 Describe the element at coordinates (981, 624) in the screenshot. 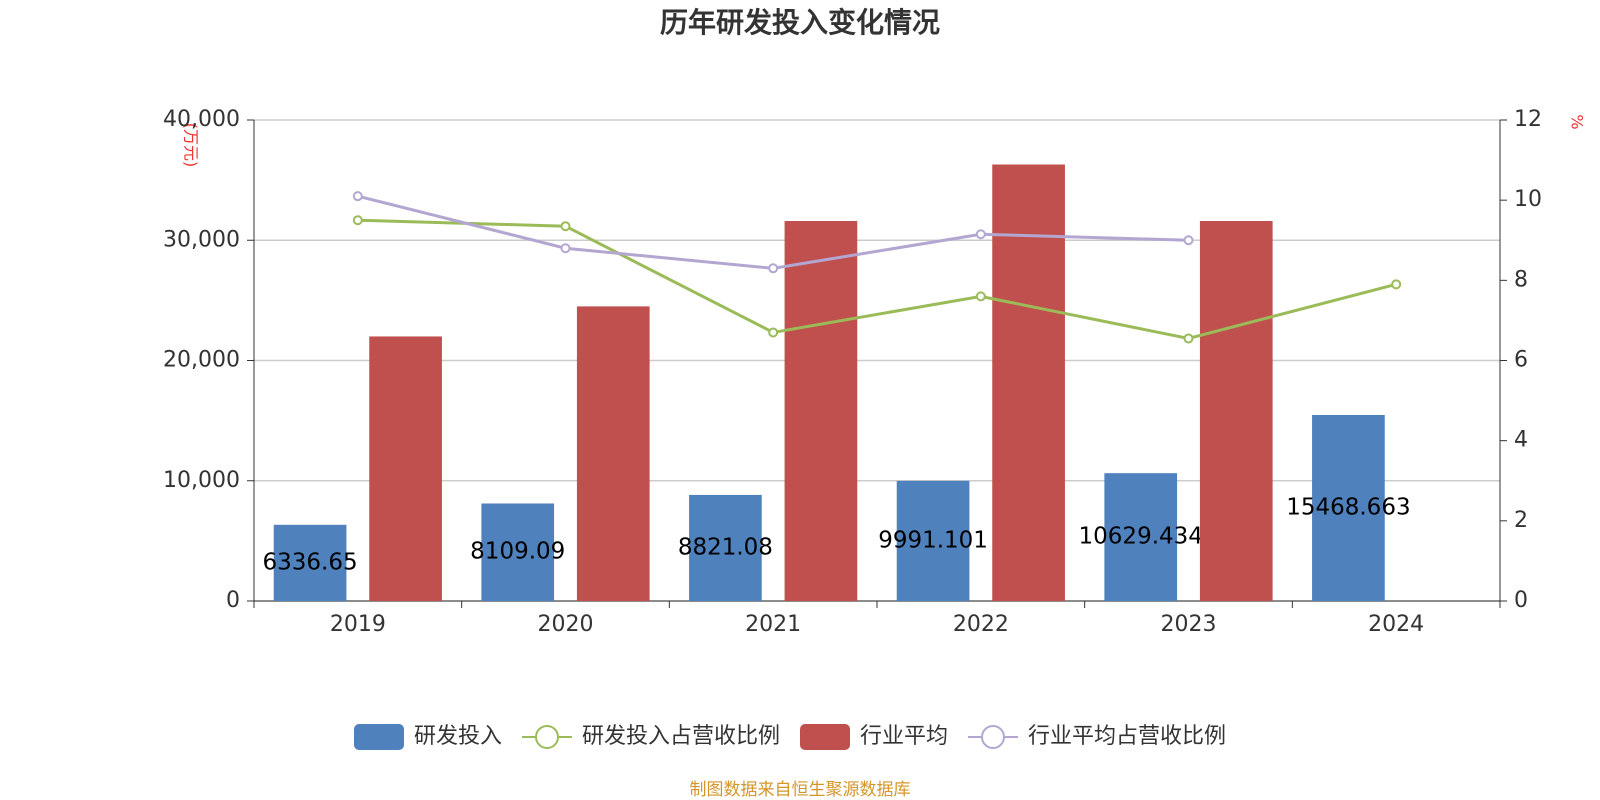

I see `x-tick-label: 2022` at that location.